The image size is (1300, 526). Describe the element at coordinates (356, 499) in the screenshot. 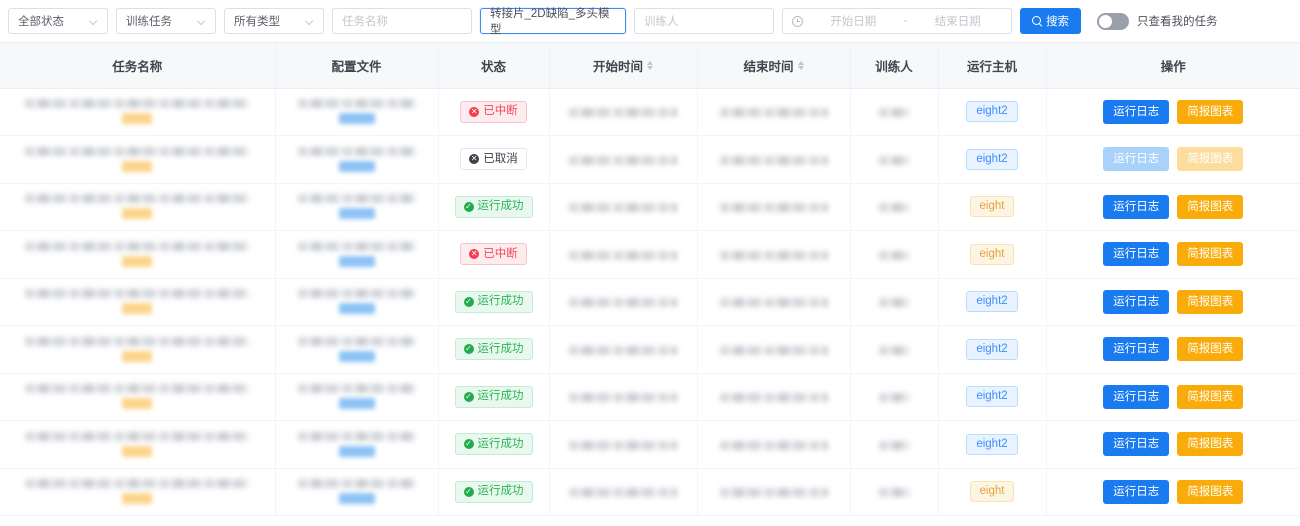

I see `config-file-tag-redacted` at that location.